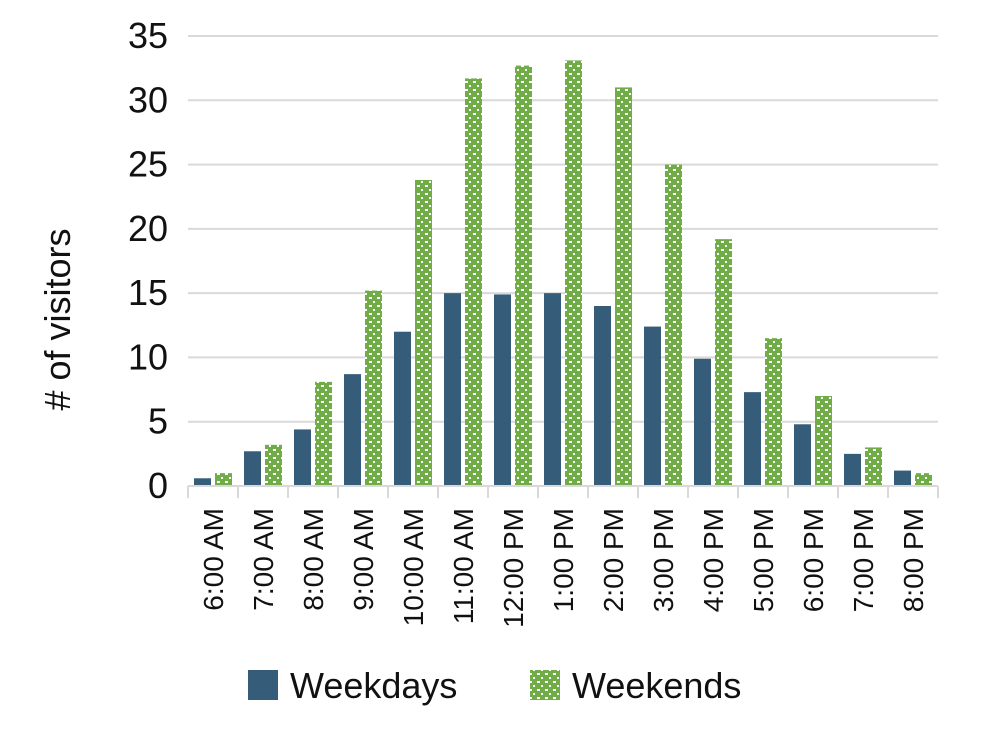  Describe the element at coordinates (57, 319) in the screenshot. I see `y-axis-title: # of visitors` at that location.